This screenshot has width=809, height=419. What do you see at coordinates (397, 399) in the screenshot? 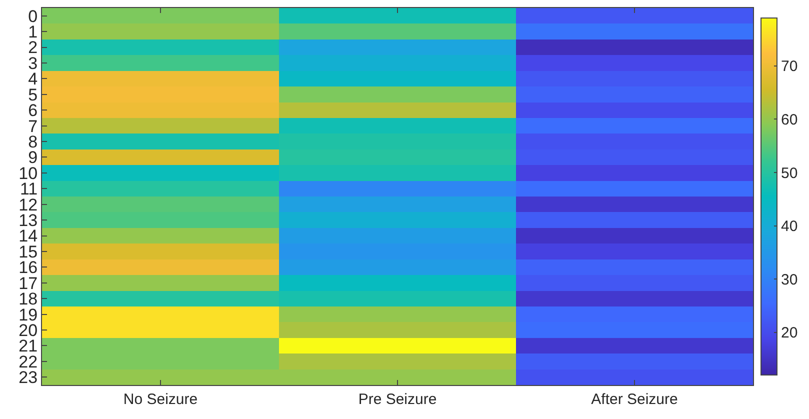
I see `x-tick-label: Pre Seizure` at bounding box center [397, 399].